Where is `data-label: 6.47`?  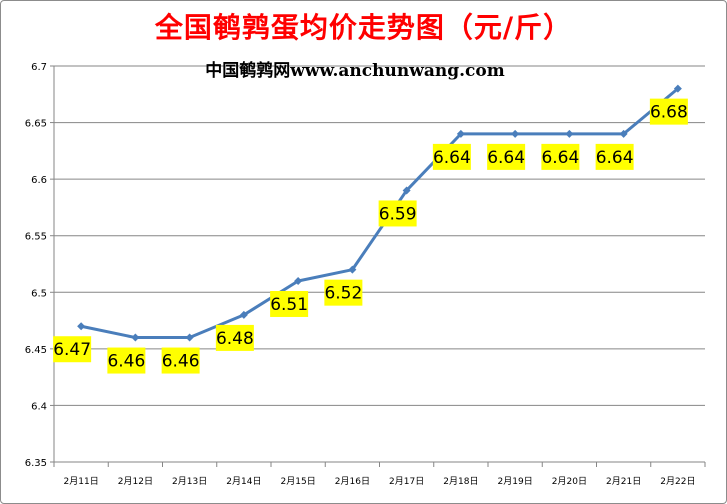 data-label: 6.47 is located at coordinates (72, 350).